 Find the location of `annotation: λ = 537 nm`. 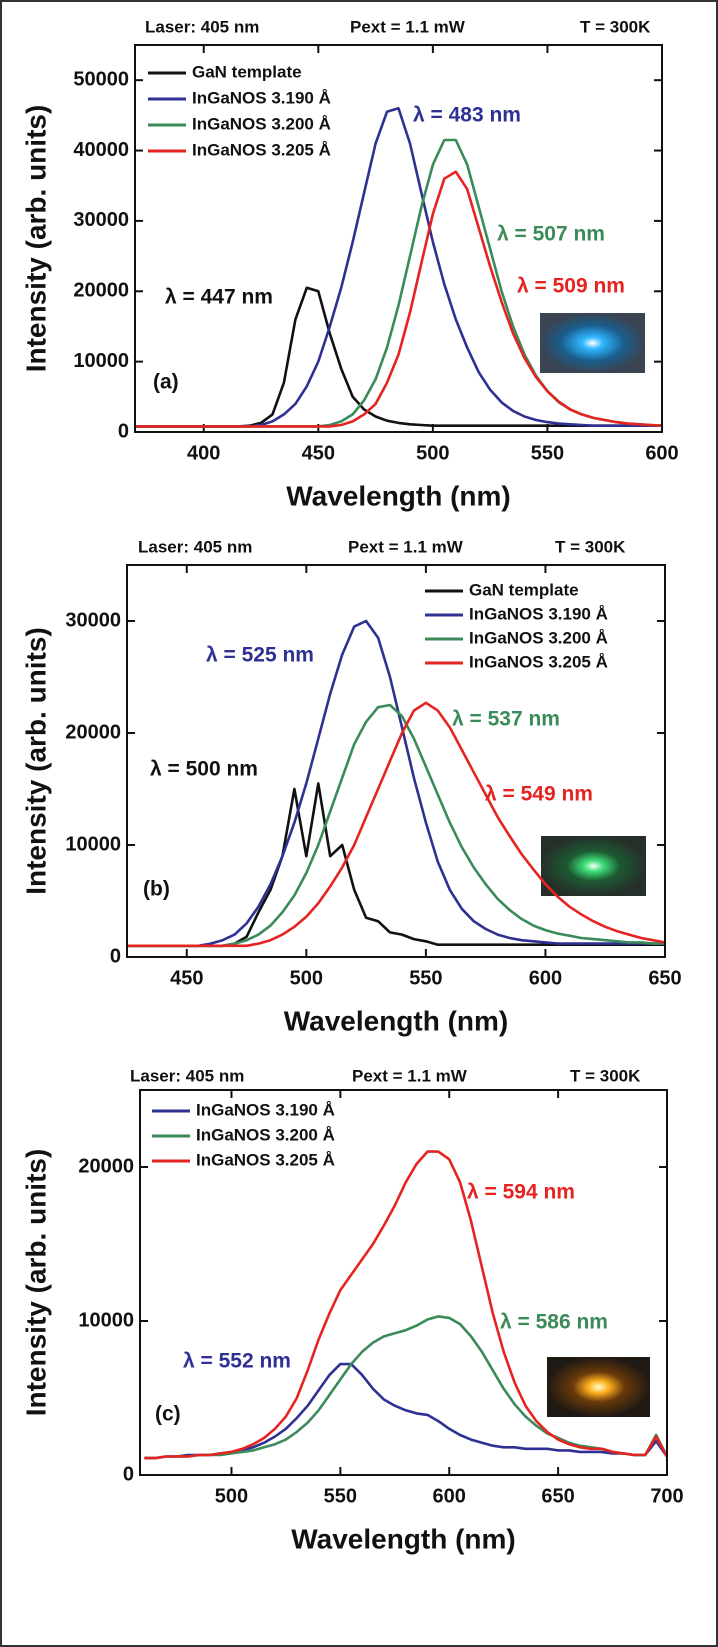

annotation: λ = 537 nm is located at coordinates (506, 719).